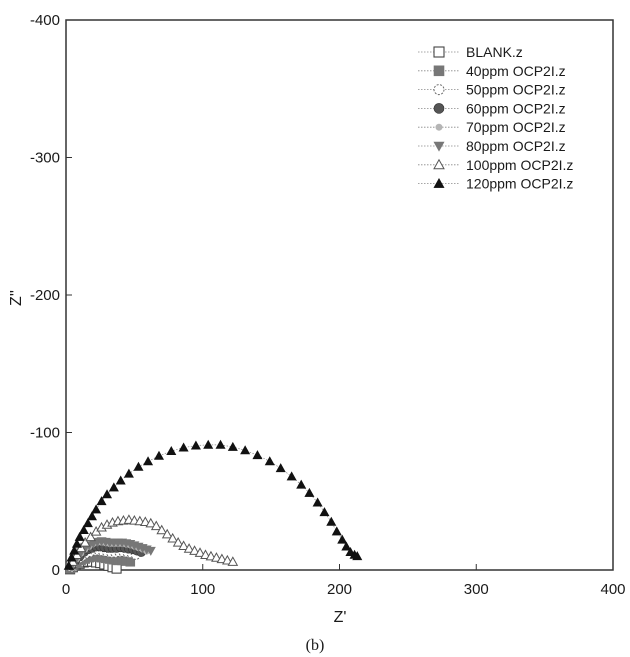  Describe the element at coordinates (340, 617) in the screenshot. I see `x-axis-title: Z'` at that location.